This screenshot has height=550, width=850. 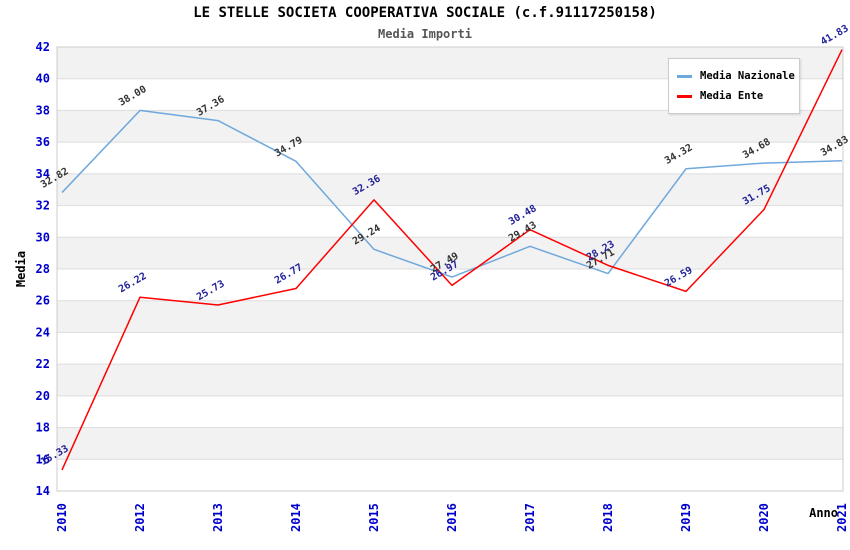 I want to click on x-tick-label: 2016, so click(x=452, y=517).